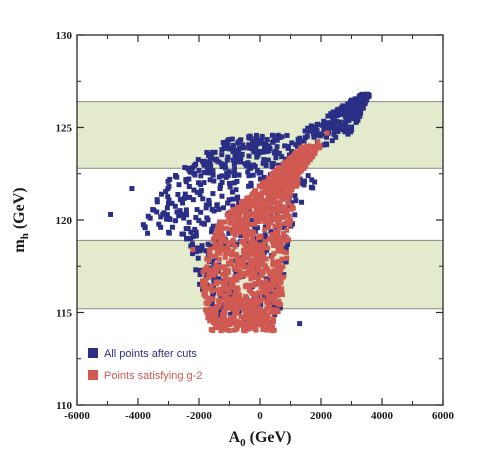 This screenshot has height=457, width=477. I want to click on y-tick-labels: 110 115 120 125 130, so click(64, 221).